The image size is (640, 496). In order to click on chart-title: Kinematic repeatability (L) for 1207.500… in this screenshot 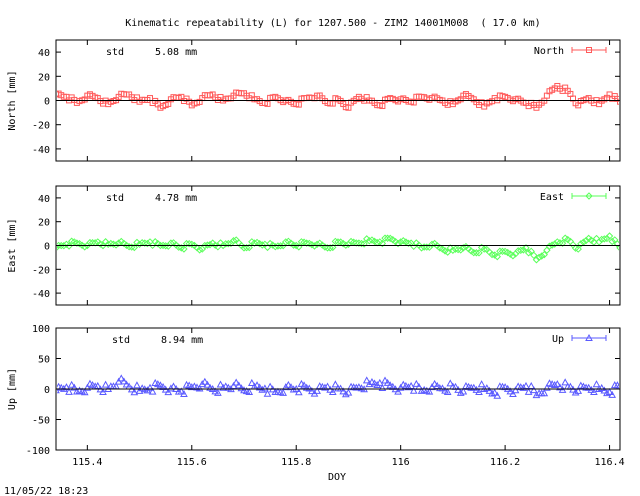, I will do `click(332, 23)`.